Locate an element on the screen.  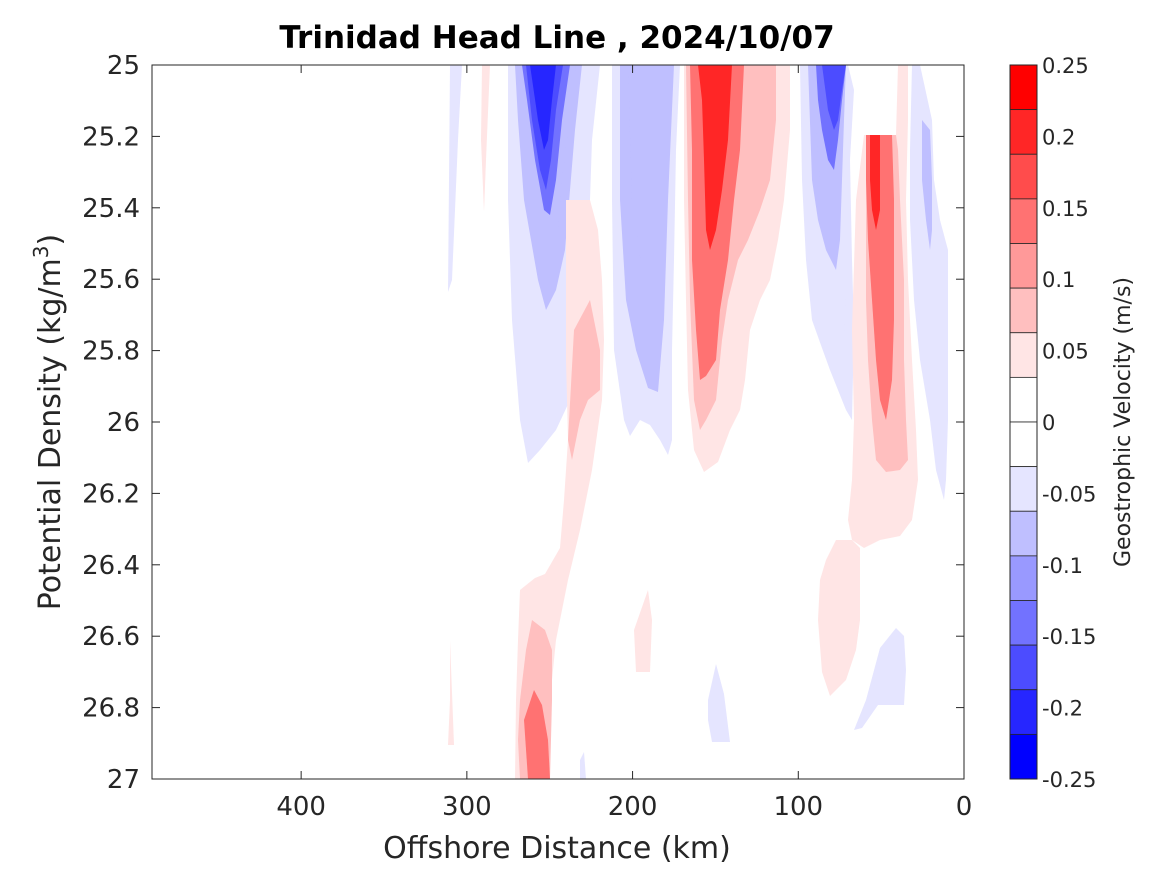
colorbar-label: Geostrophic Velocity (m/s) is located at coordinates (1123, 422).